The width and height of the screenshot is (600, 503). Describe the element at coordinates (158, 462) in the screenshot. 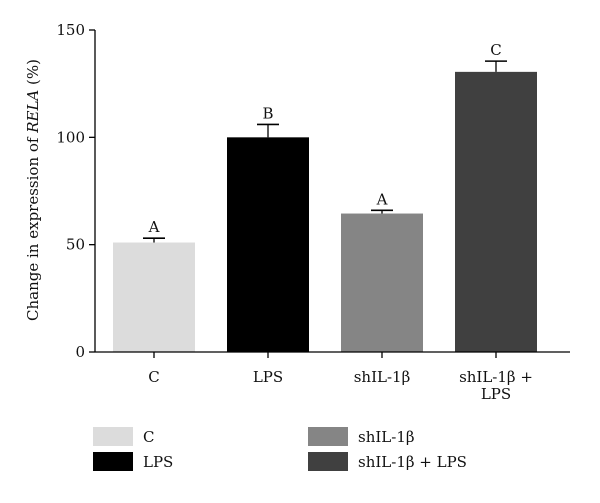

I see `legend-label: LPS` at that location.